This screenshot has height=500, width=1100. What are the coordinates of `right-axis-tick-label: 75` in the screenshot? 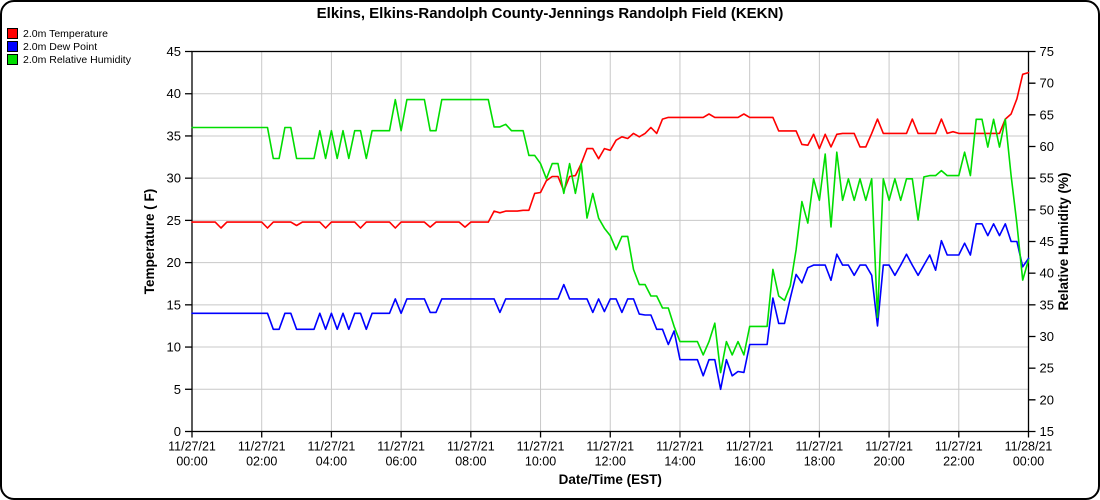 It's located at (1047, 51).